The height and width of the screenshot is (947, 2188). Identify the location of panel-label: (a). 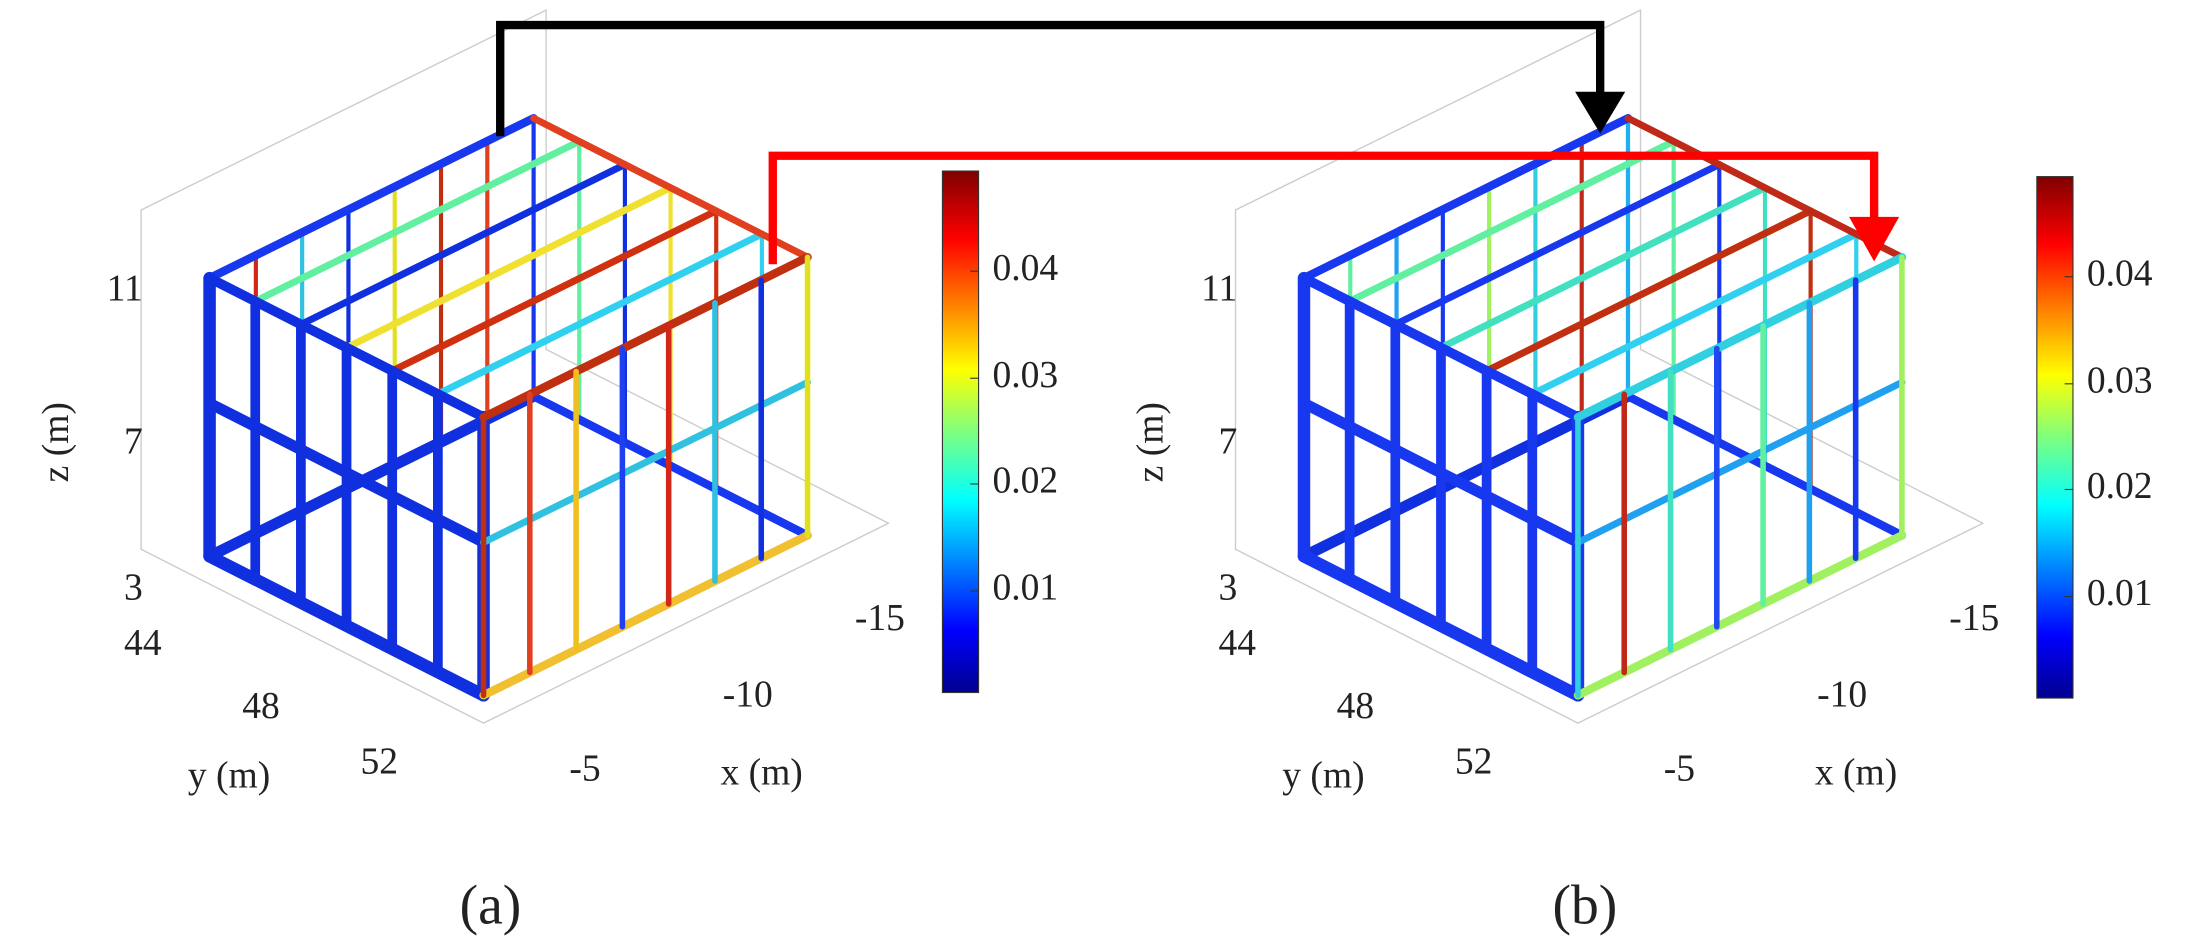
(491, 906).